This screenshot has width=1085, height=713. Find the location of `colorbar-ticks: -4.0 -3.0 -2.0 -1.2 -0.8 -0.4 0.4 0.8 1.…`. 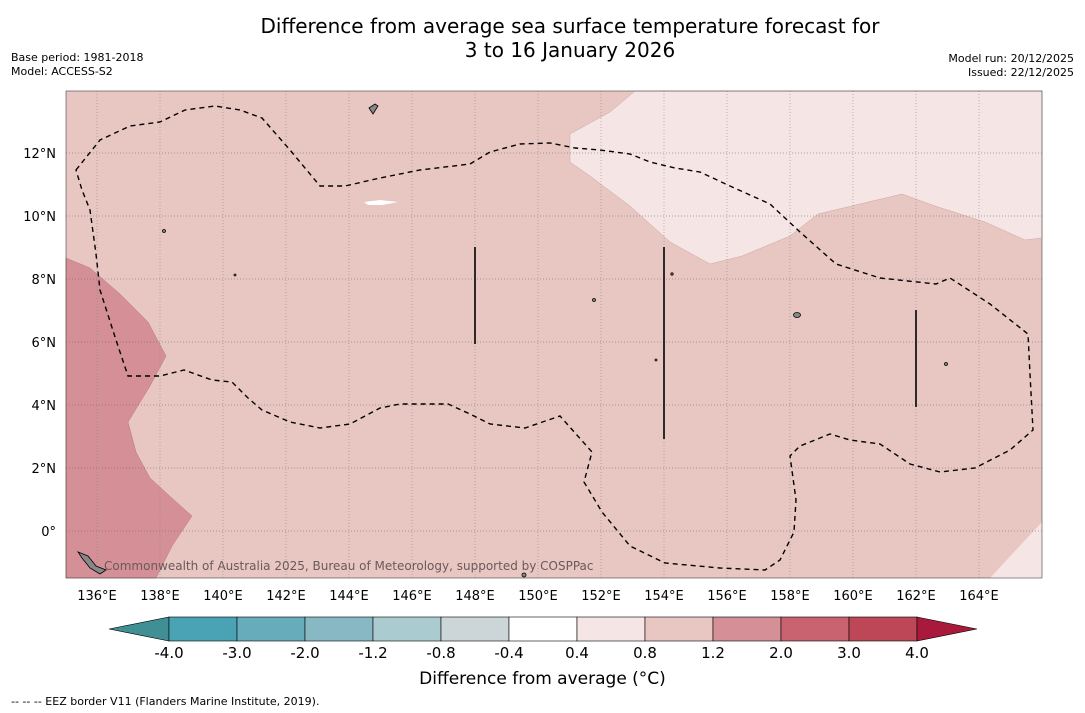

colorbar-ticks: -4.0 -3.0 -2.0 -1.2 -0.8 -0.4 0.4 0.8 1.… is located at coordinates (541, 653).